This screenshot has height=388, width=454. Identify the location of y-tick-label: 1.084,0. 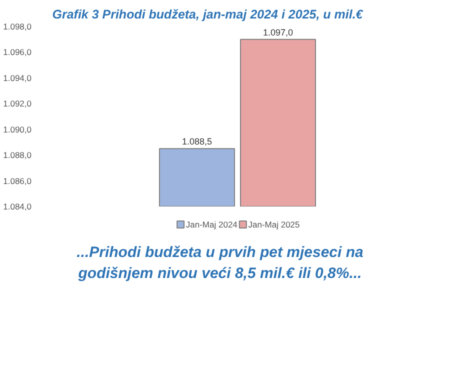
(17, 207).